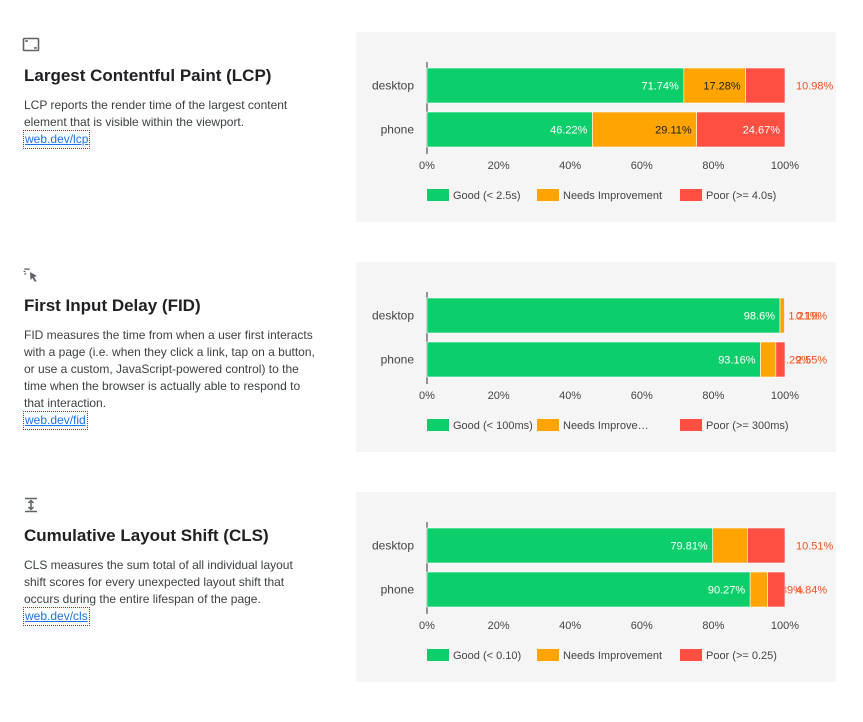  What do you see at coordinates (673, 131) in the screenshot?
I see `data-label: 29.11%` at bounding box center [673, 131].